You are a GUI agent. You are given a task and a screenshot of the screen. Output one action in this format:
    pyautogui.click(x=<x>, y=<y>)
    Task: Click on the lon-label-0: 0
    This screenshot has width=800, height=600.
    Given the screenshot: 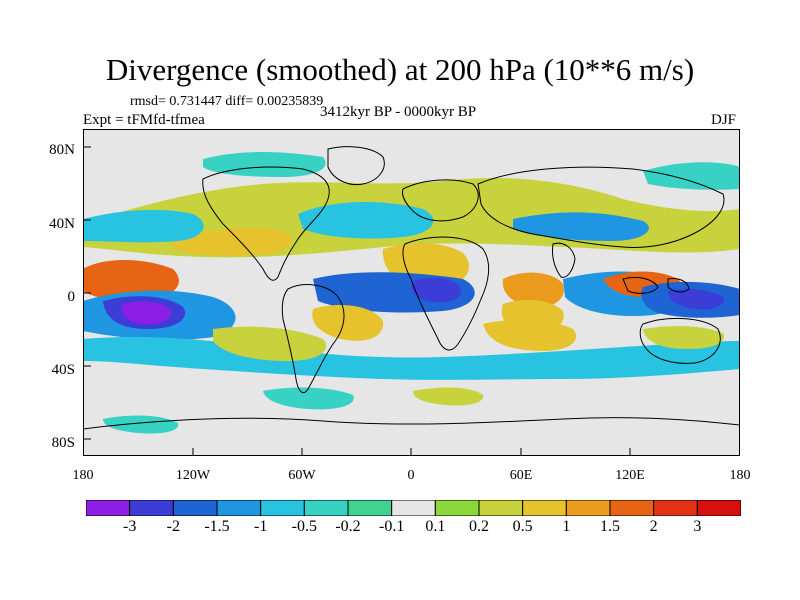 What is the action you would take?
    pyautogui.click(x=411, y=475)
    